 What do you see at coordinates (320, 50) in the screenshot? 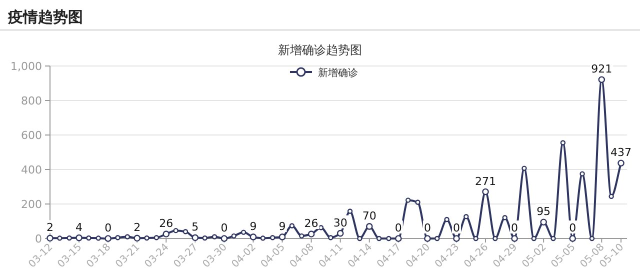
I see `chart-subtitle: 新增确诊趋势图` at bounding box center [320, 50].